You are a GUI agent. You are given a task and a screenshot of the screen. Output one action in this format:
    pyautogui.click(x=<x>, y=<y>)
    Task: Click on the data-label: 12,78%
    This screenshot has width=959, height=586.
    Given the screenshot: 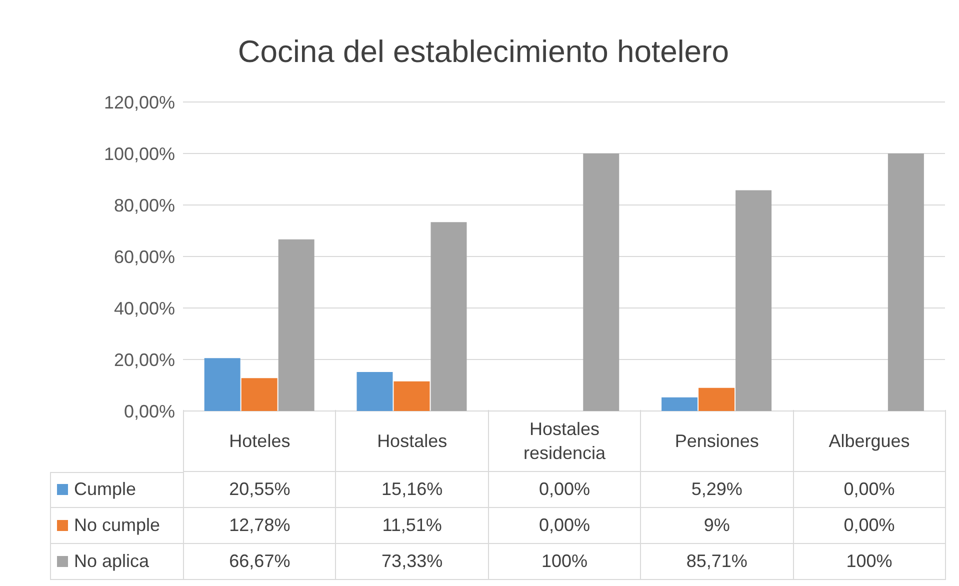 What is the action you would take?
    pyautogui.click(x=259, y=526)
    